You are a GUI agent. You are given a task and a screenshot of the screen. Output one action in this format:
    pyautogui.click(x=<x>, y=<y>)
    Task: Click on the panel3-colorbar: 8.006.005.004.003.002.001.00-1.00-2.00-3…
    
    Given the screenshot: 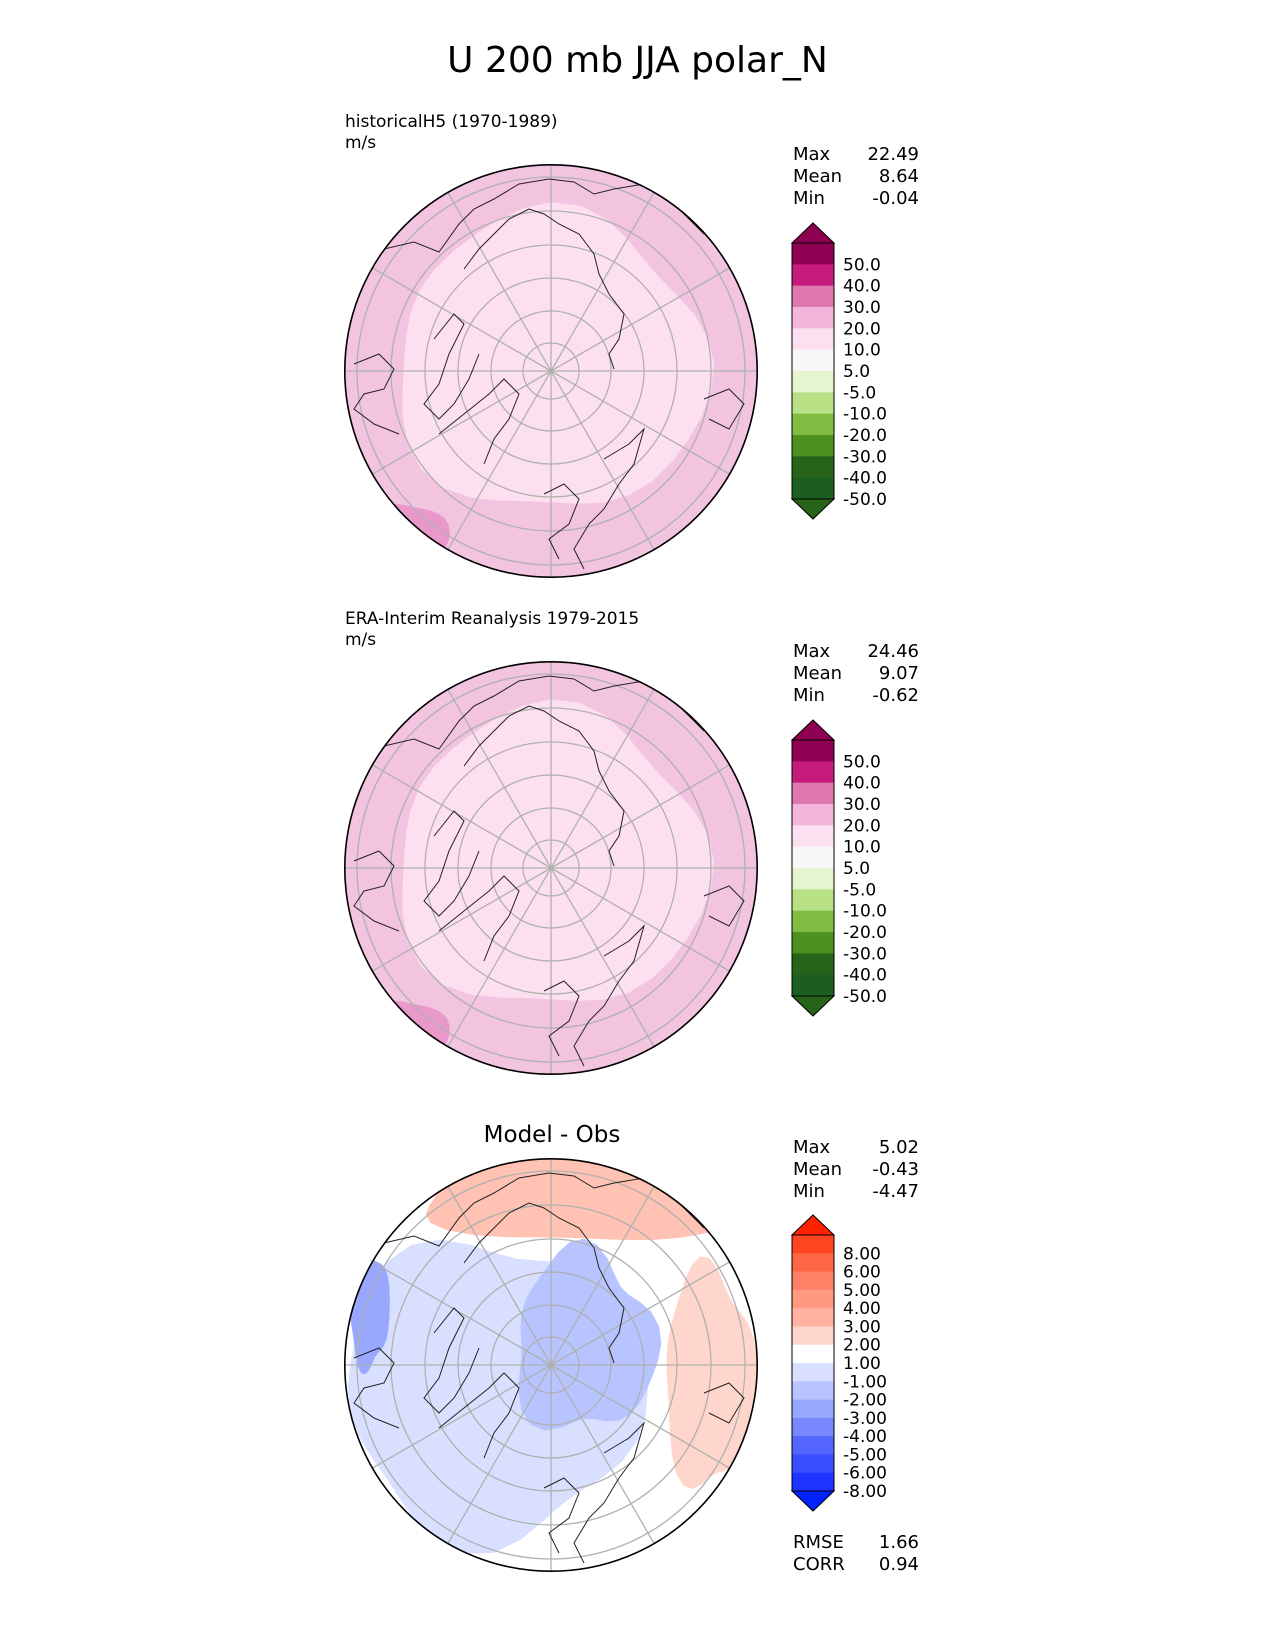 What is the action you would take?
    pyautogui.click(x=838, y=1363)
    